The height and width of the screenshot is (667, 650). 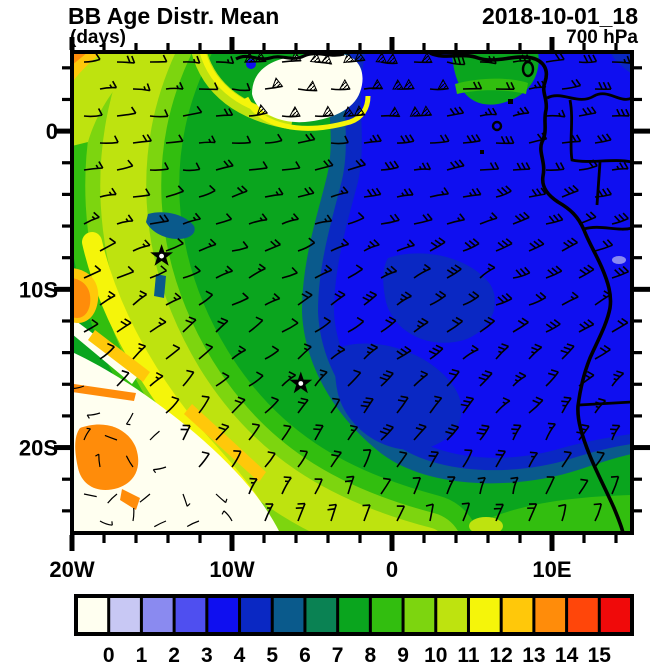 I want to click on colorbar-tick-label: 3, so click(x=207, y=655).